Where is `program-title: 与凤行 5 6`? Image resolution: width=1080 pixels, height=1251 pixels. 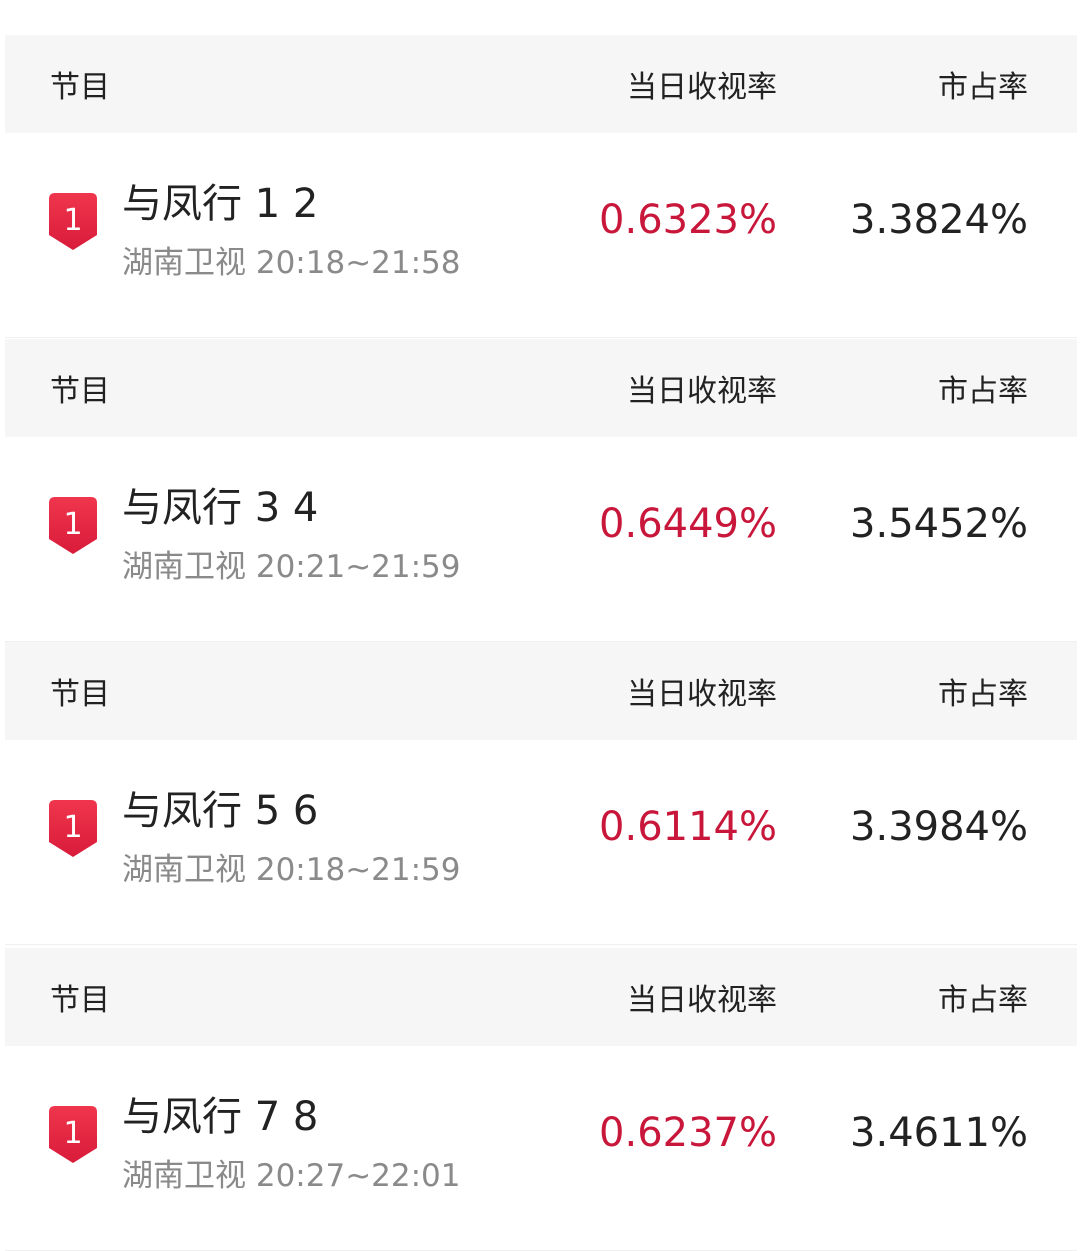
program-title: 与凤行 5 6 is located at coordinates (220, 811).